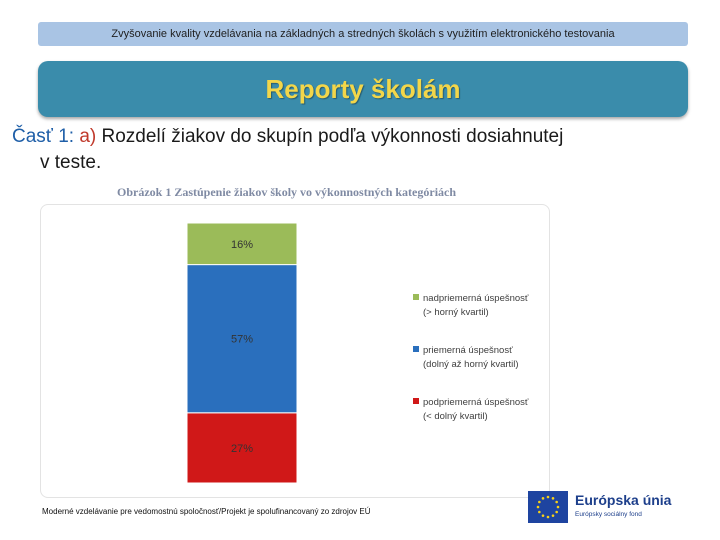  Describe the element at coordinates (456, 312) in the screenshot. I see `legend-label-1-line2: (> horný kvartil)` at that location.